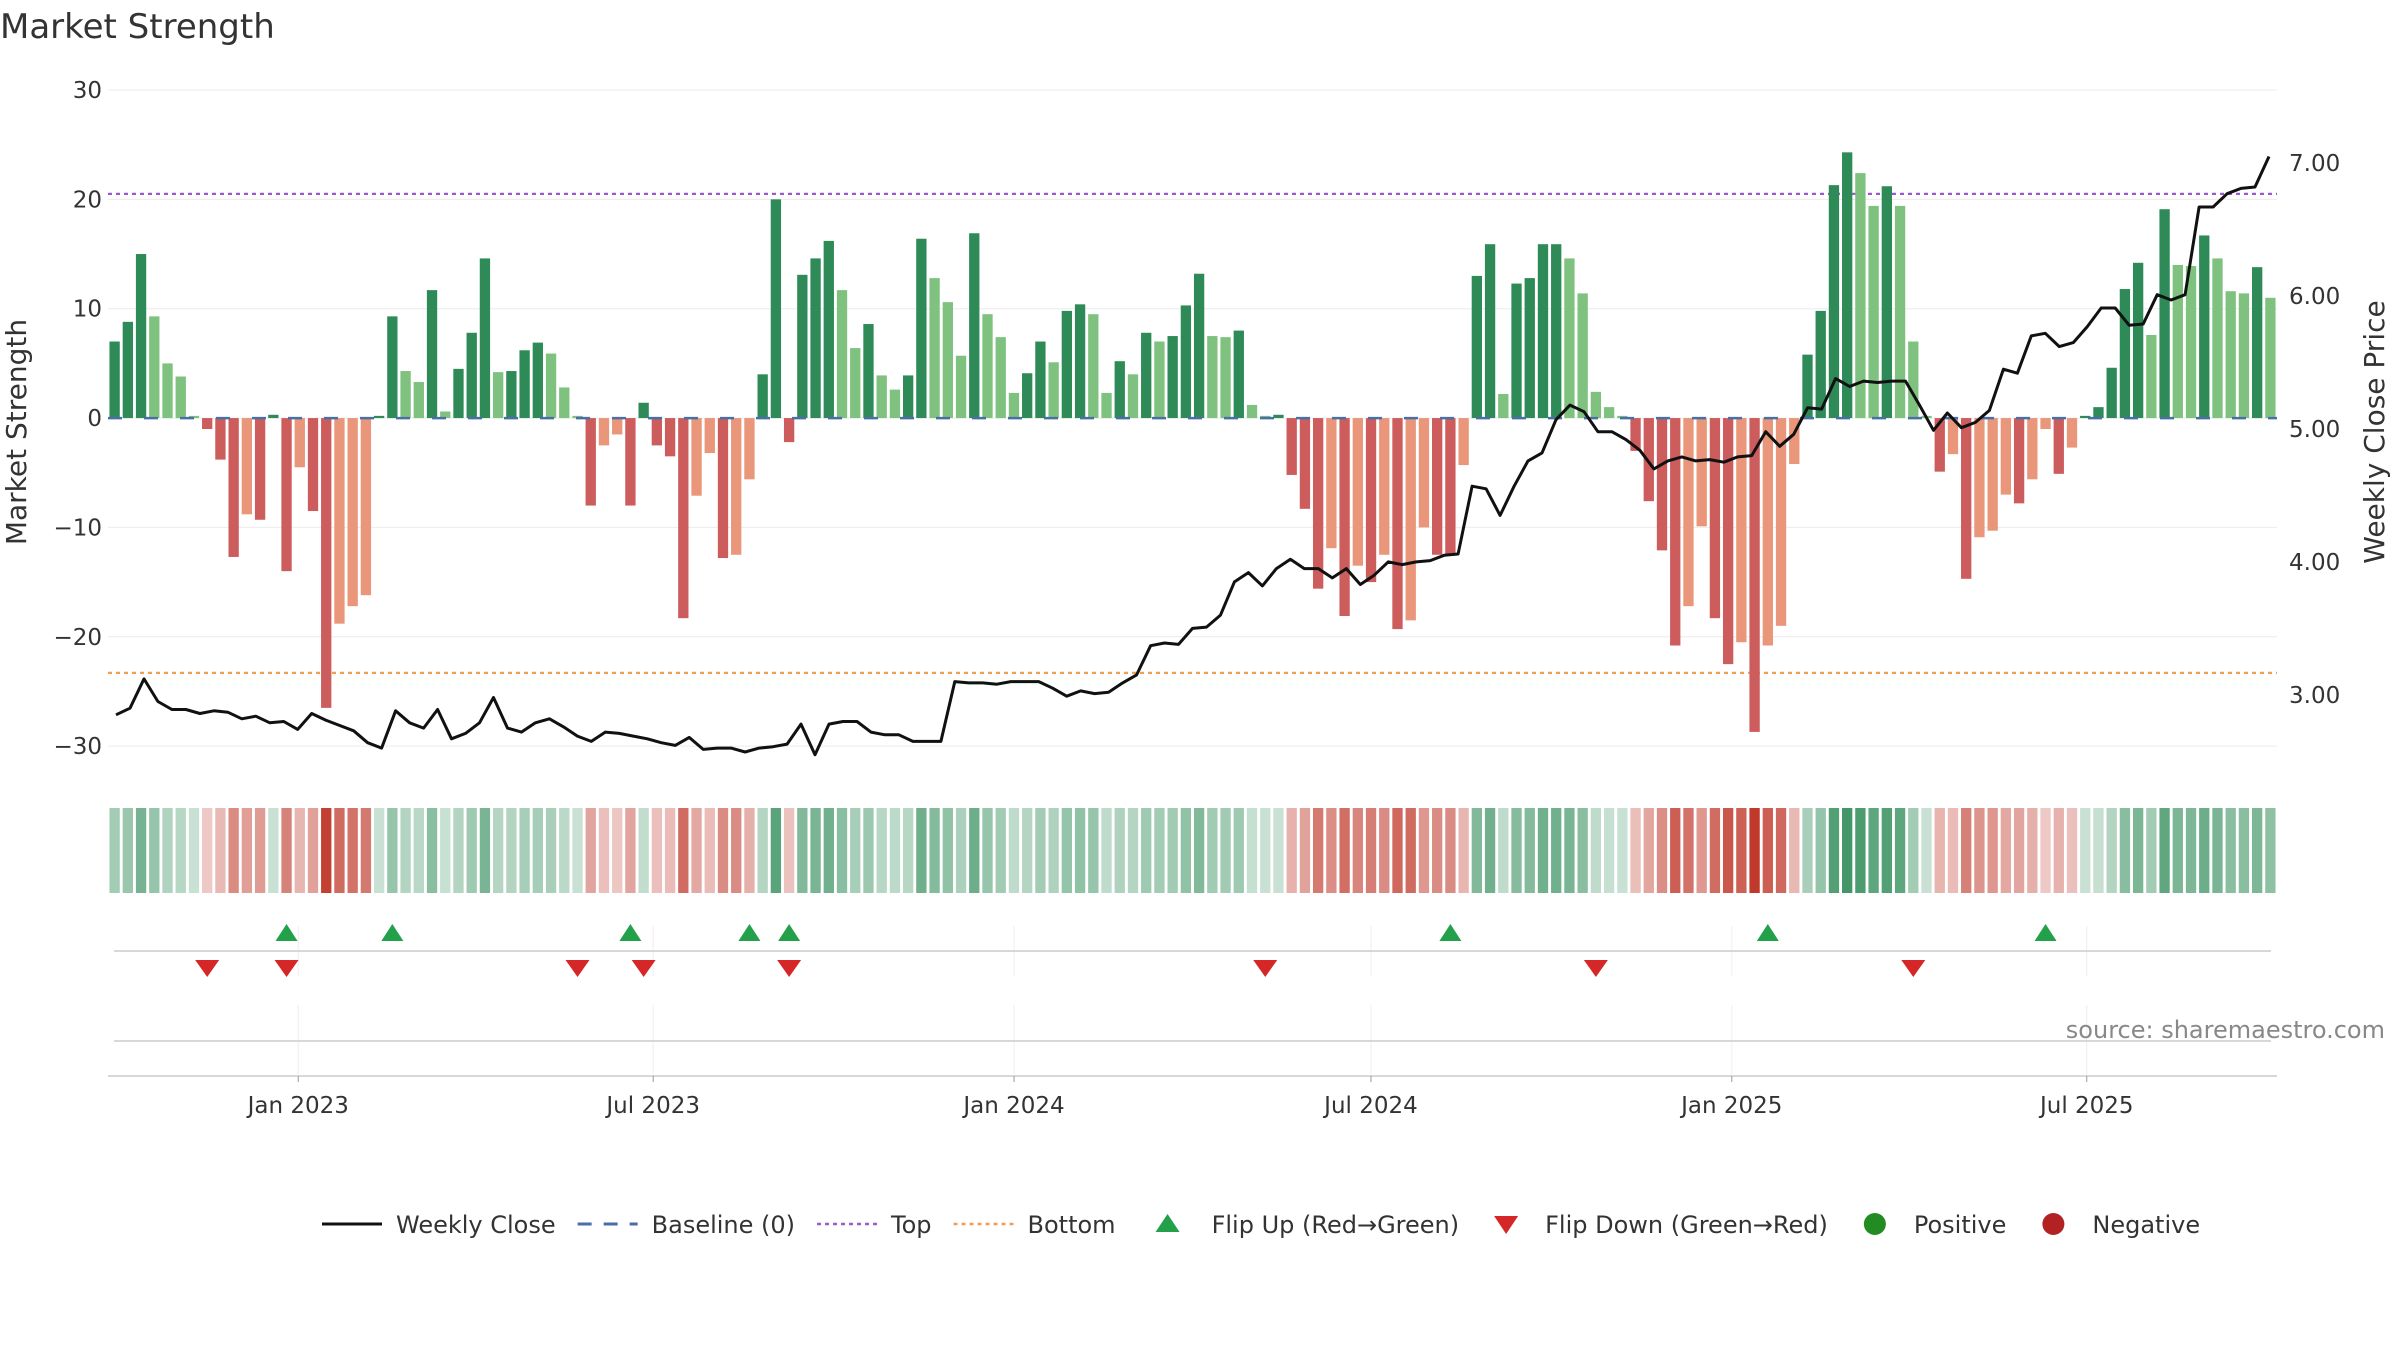 The width and height of the screenshot is (2400, 1354). What do you see at coordinates (77, 747) in the screenshot?
I see `y-tick-label: −30` at bounding box center [77, 747].